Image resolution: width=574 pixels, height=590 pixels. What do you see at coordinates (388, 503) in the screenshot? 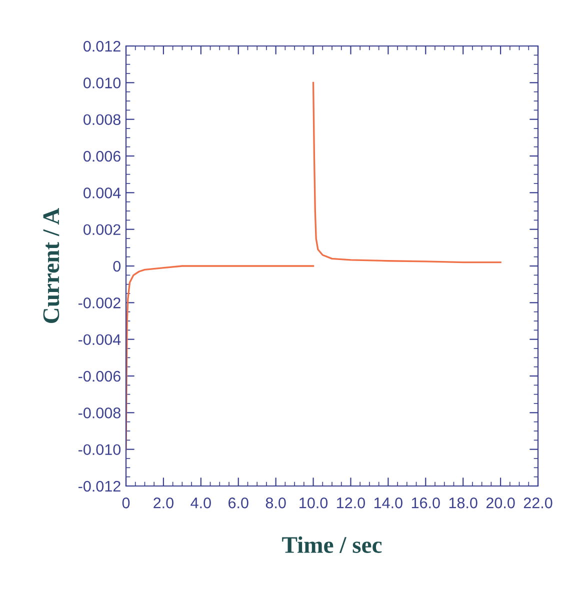
I see `x-tick-label: 14.0` at bounding box center [388, 503].